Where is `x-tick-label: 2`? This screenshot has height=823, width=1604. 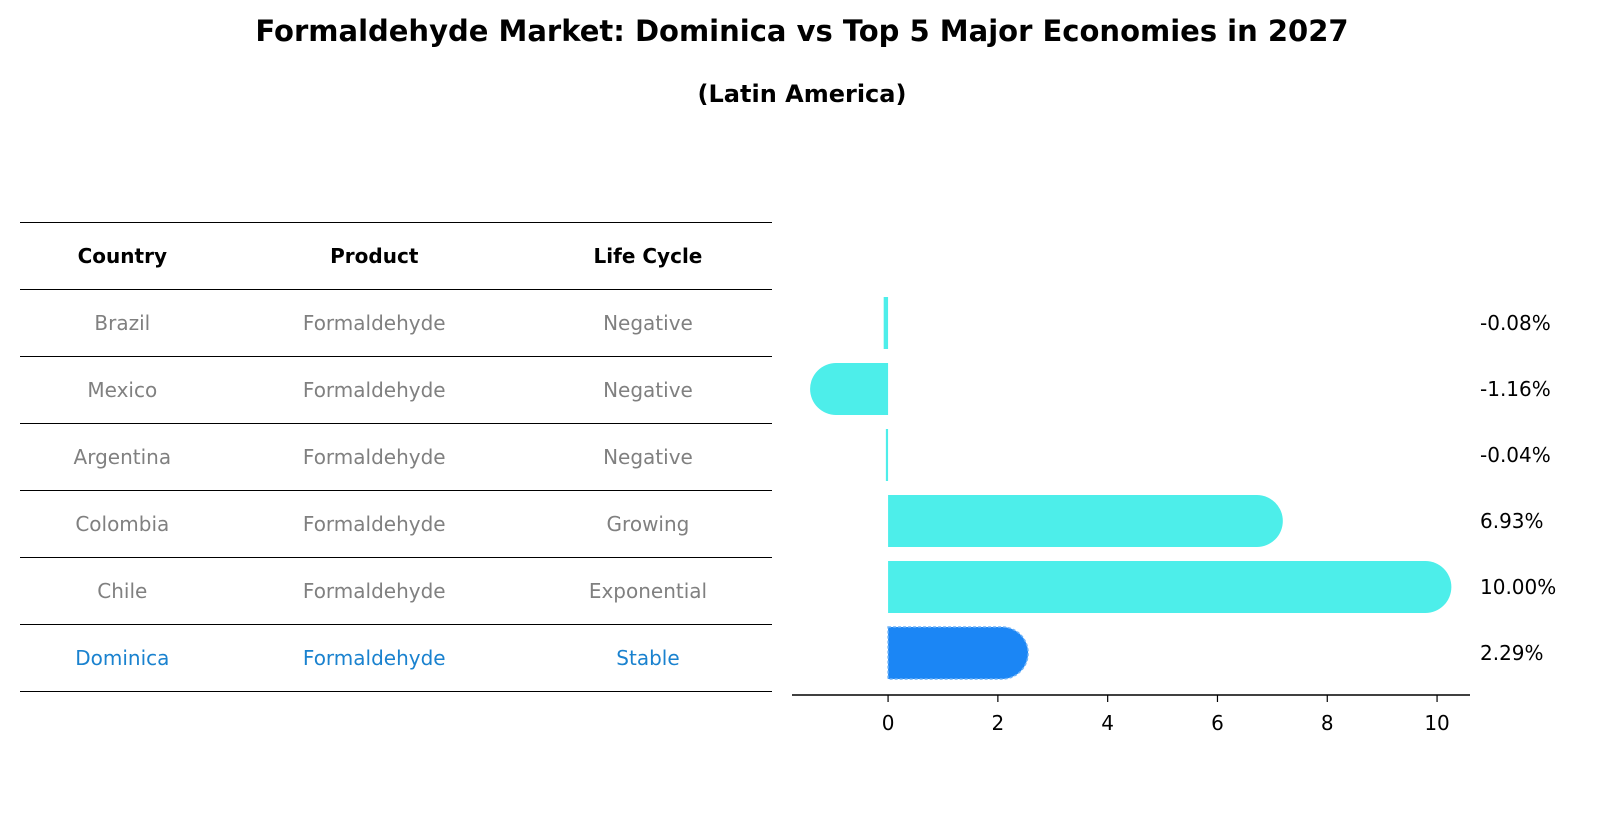 x-tick-label: 2 is located at coordinates (998, 723).